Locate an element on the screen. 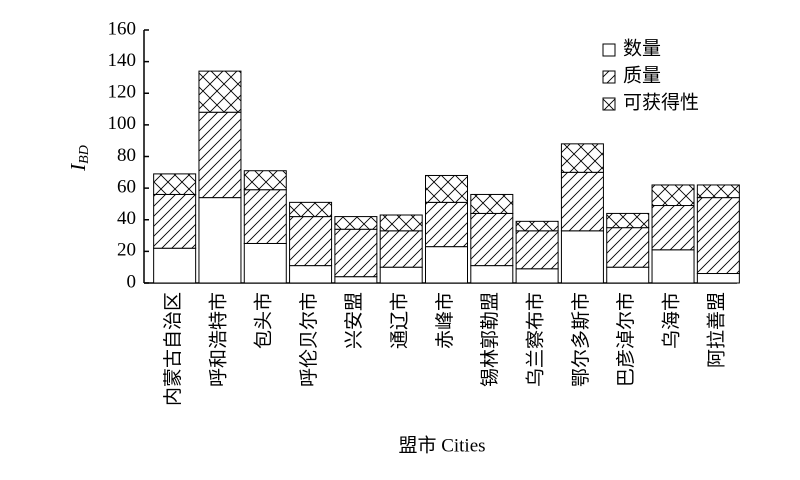  x-tick-label: 鄂尔多斯市 is located at coordinates (581, 339).